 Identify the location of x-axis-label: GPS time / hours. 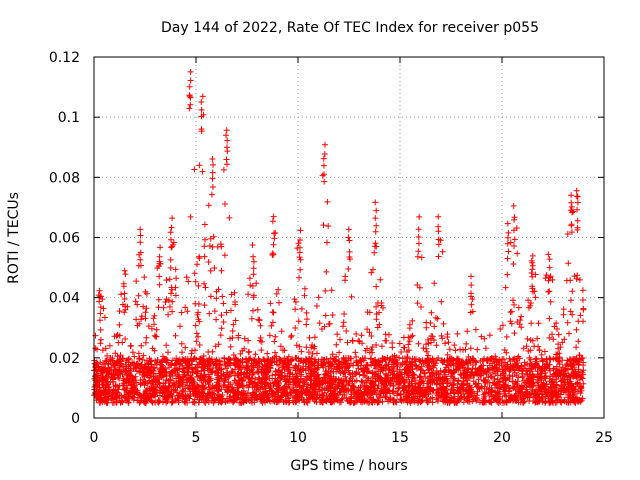
(348, 466).